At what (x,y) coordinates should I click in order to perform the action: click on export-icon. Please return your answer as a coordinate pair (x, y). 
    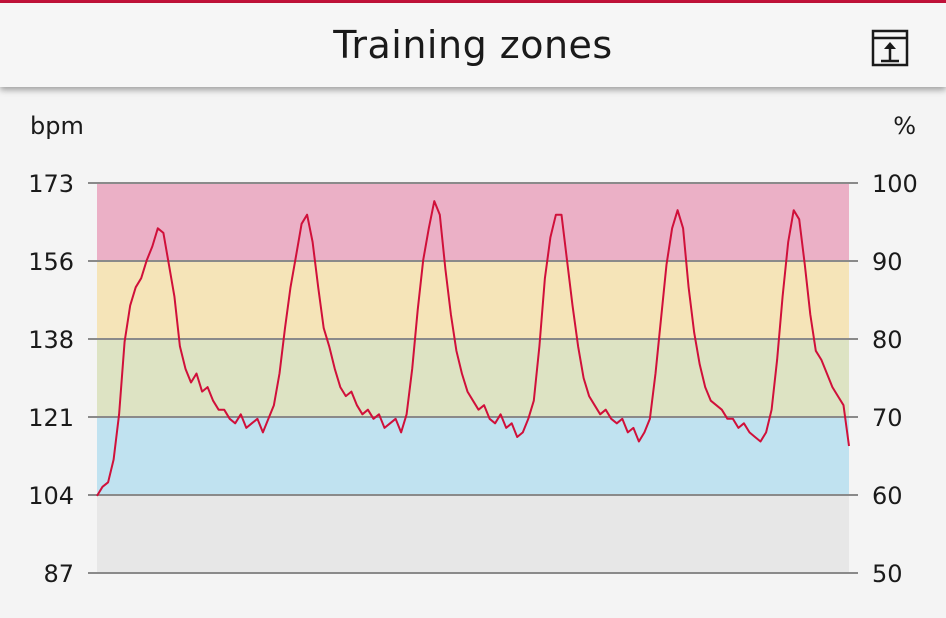
    Looking at the image, I should click on (890, 48).